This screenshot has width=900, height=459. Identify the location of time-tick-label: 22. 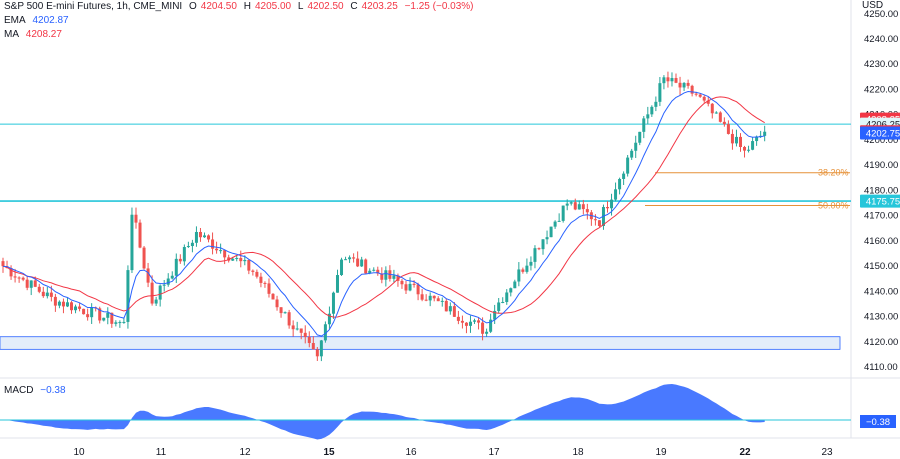
(745, 452).